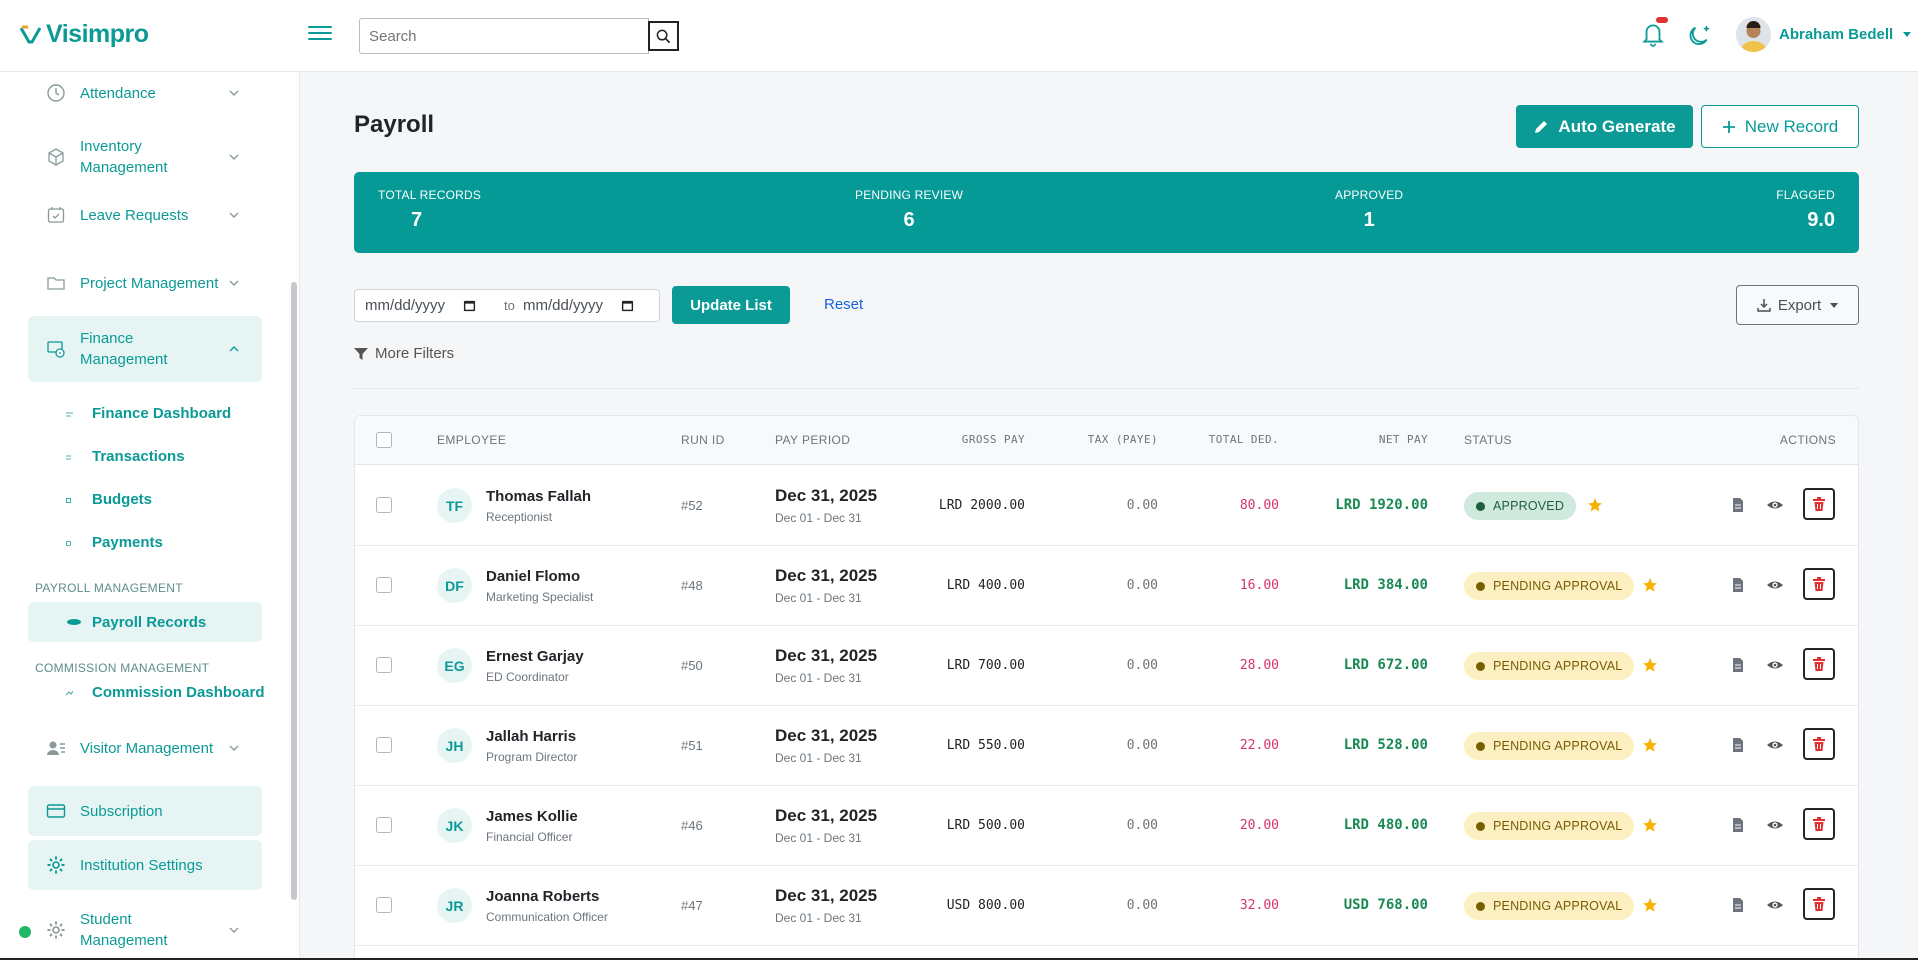 The height and width of the screenshot is (960, 1918). What do you see at coordinates (703, 440) in the screenshot?
I see `col-run-id: RUN ID` at bounding box center [703, 440].